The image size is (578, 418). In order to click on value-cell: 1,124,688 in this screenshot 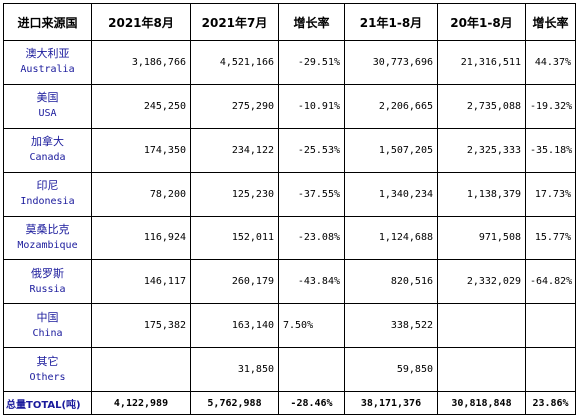, I will do `click(391, 238)`.